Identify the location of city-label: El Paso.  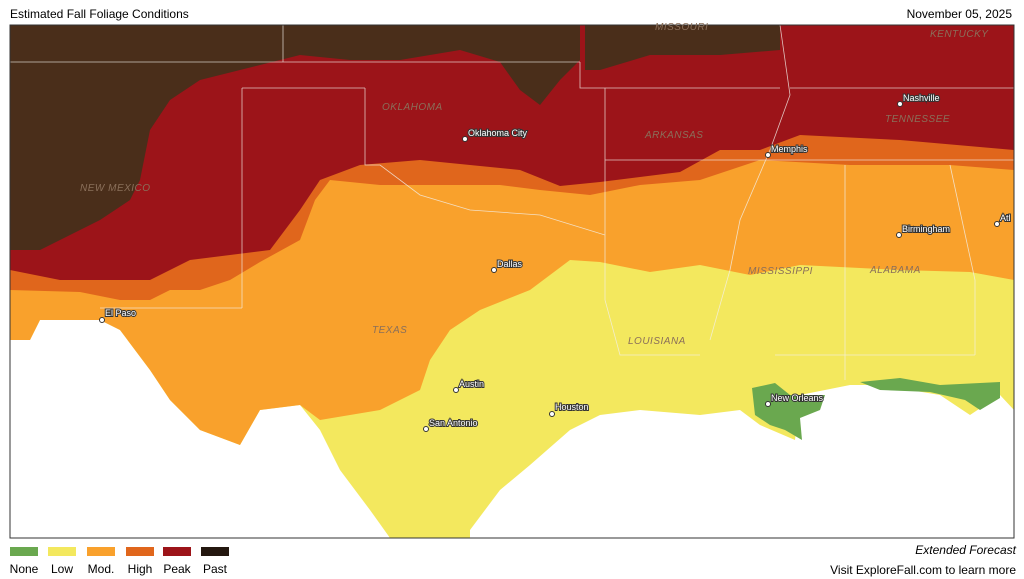
(120, 313).